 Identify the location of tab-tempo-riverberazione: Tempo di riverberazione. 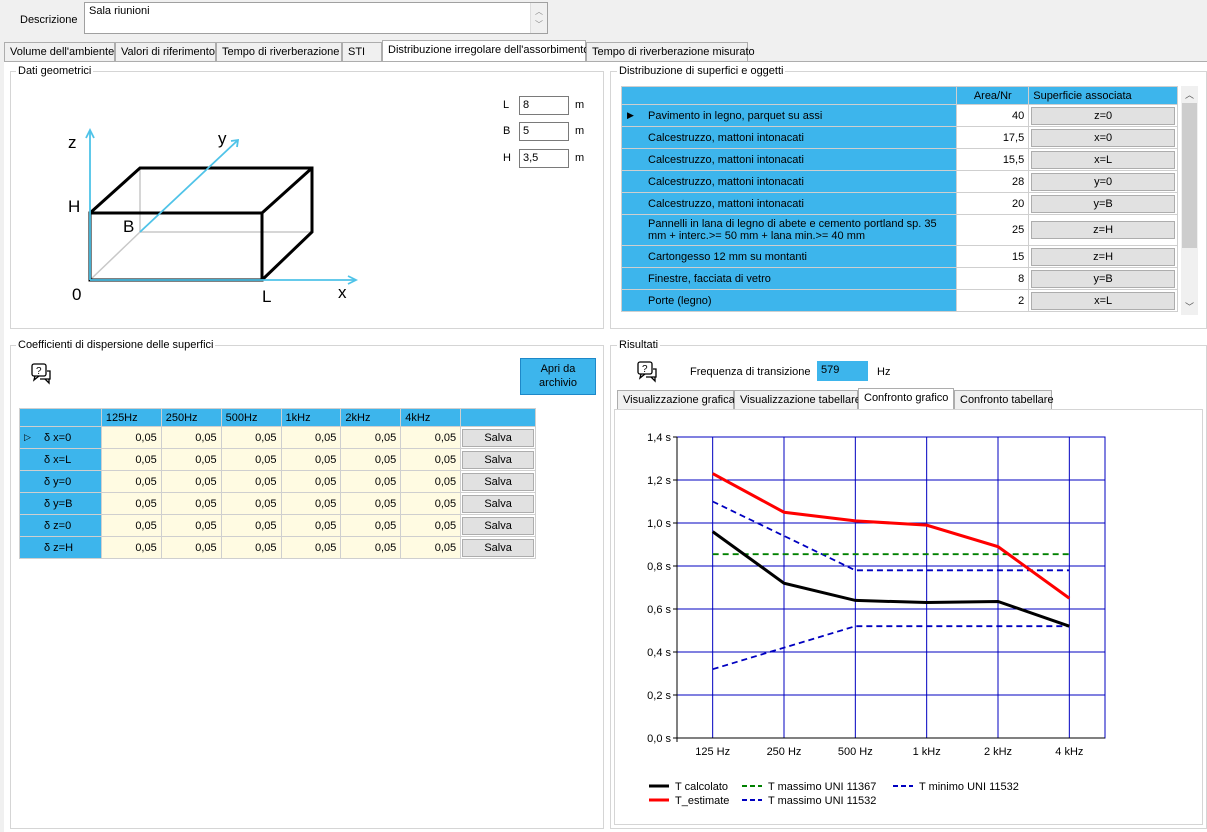
(279, 51).